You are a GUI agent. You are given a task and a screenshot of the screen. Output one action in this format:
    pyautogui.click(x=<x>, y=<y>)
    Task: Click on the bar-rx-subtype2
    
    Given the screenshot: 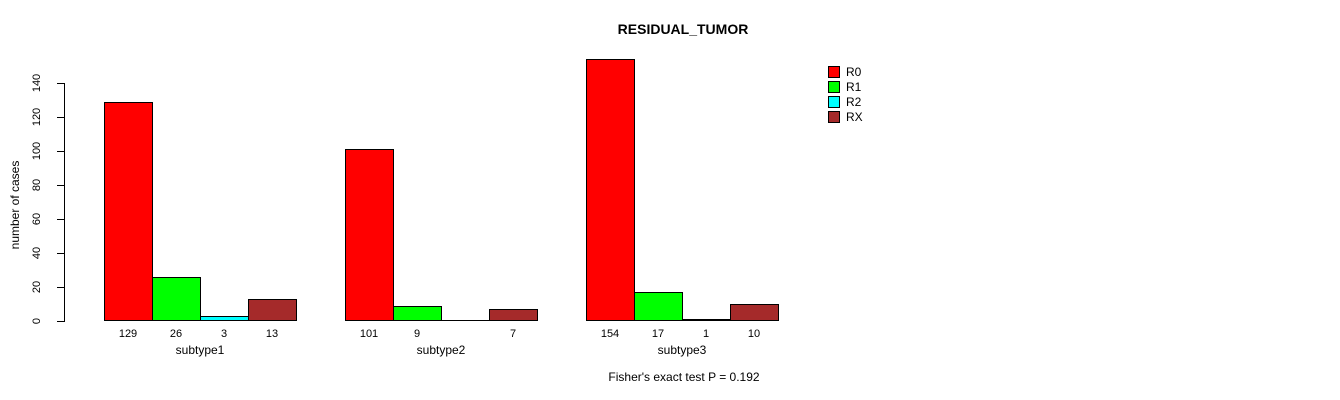 What is the action you would take?
    pyautogui.click(x=513, y=315)
    